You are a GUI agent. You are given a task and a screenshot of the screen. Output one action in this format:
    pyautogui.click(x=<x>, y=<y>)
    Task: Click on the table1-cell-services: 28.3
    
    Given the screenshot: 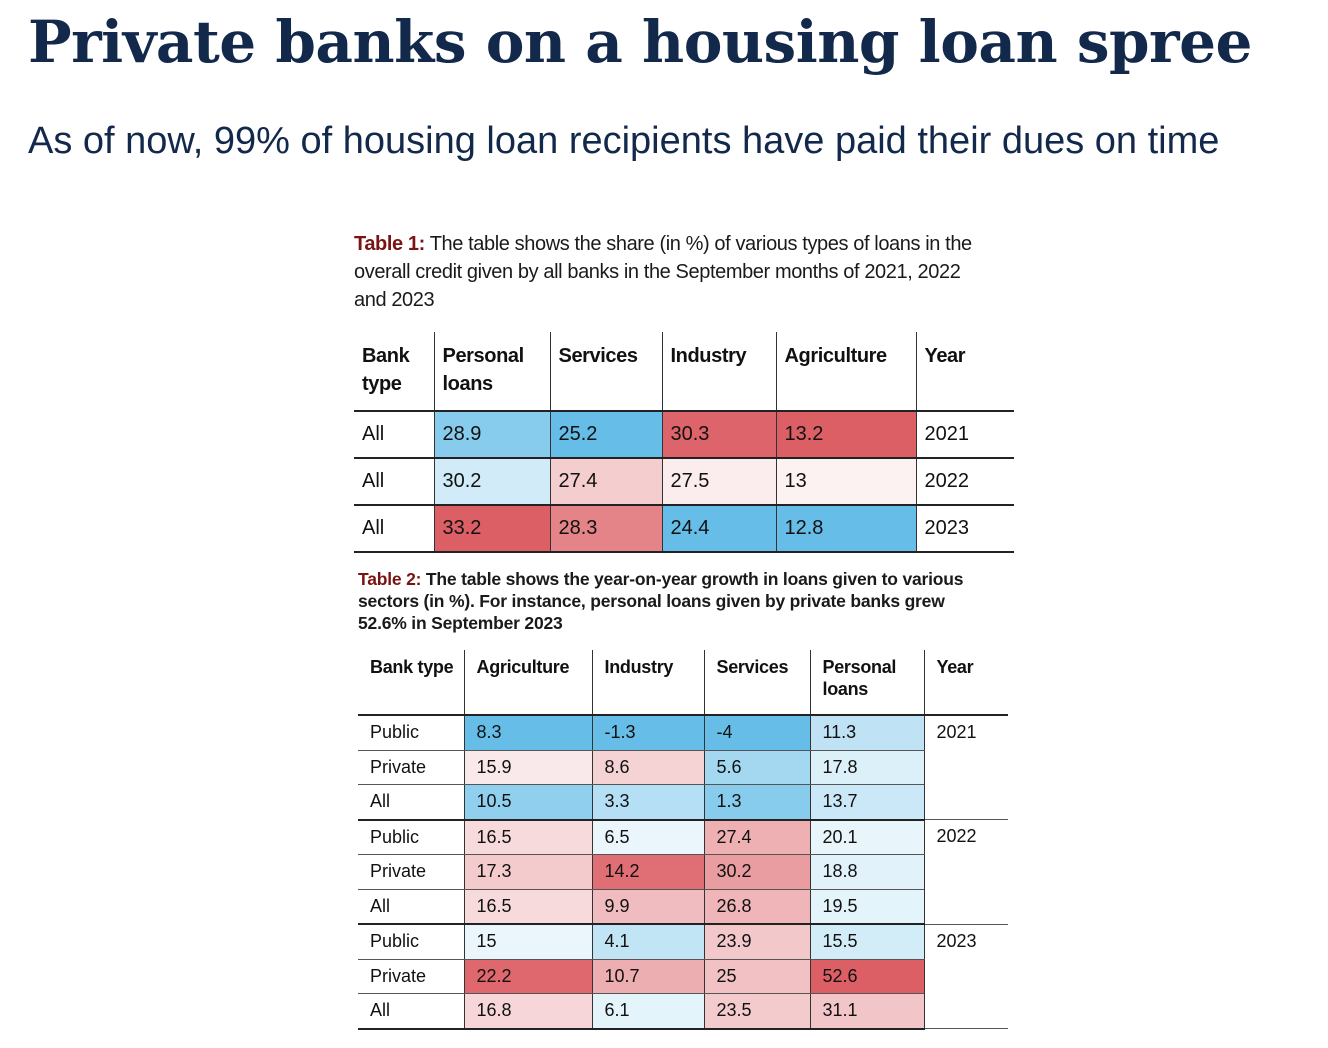 What is the action you would take?
    pyautogui.click(x=605, y=529)
    